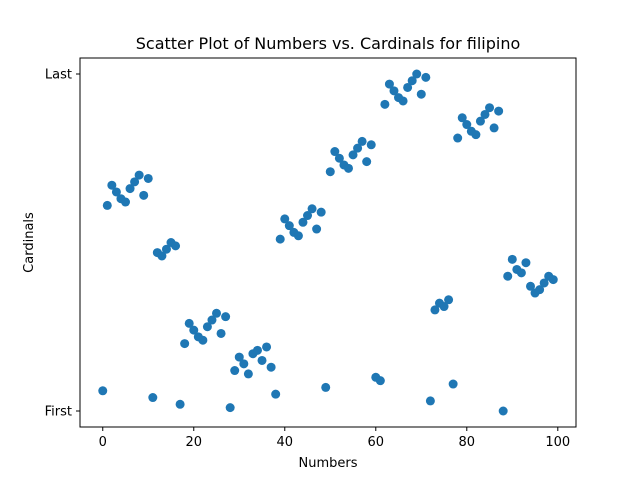 The height and width of the screenshot is (480, 640). What do you see at coordinates (284, 442) in the screenshot?
I see `x-tick-label: 40` at bounding box center [284, 442].